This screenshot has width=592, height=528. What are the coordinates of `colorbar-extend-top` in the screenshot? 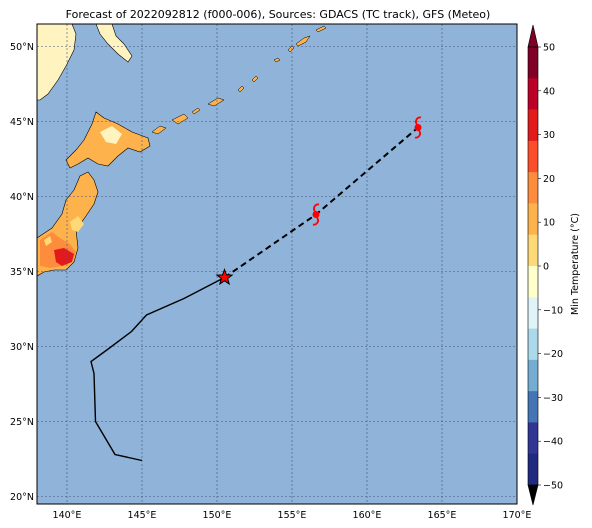 It's located at (533, 36).